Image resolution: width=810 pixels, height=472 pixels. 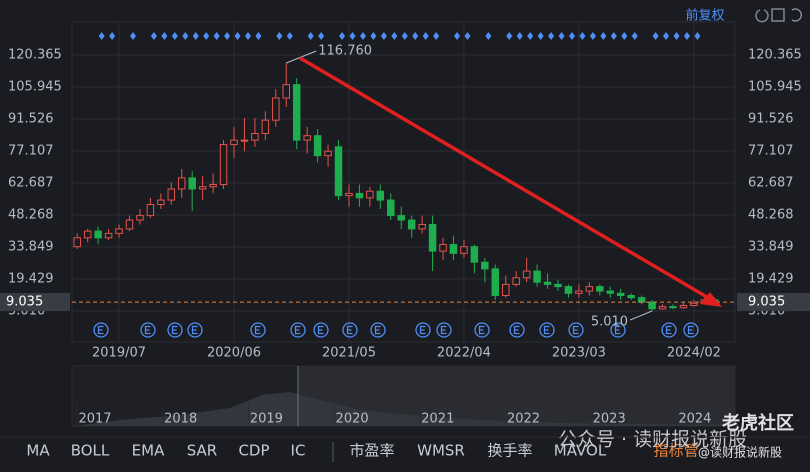 What do you see at coordinates (758, 423) in the screenshot?
I see `watermark-community: 老虎社区` at bounding box center [758, 423].